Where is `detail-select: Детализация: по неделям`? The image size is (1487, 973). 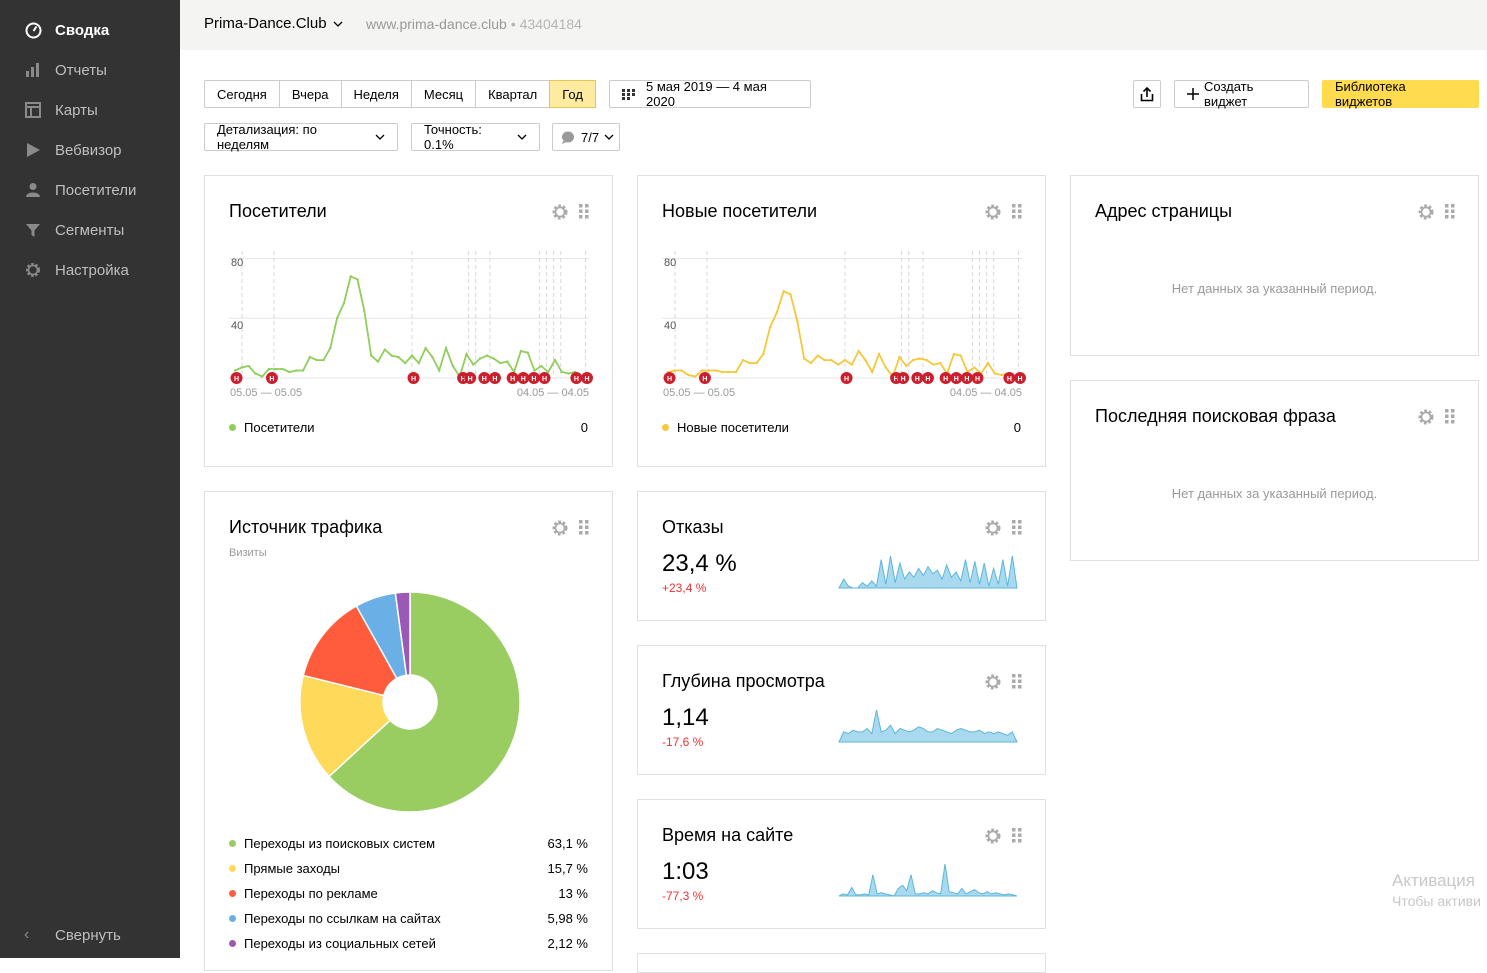
detail-select: Детализация: по неделям is located at coordinates (301, 137).